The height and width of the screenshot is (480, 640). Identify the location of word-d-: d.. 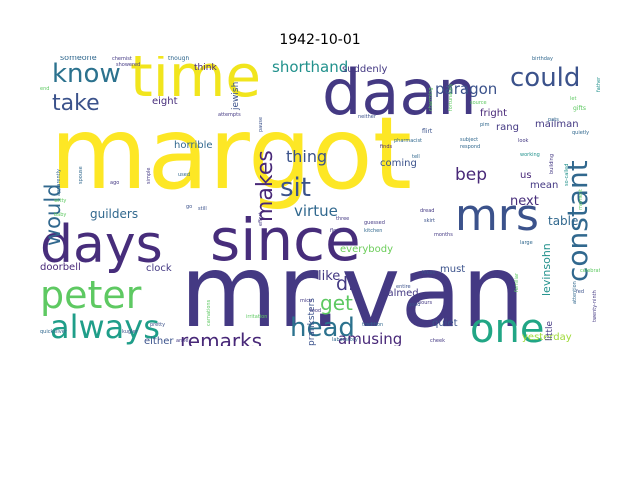
(345, 284).